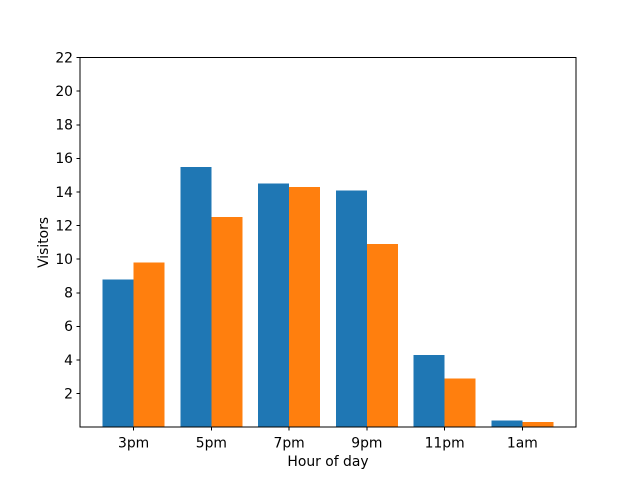 This screenshot has height=480, width=640. I want to click on y-tick-label: 22, so click(64, 58).